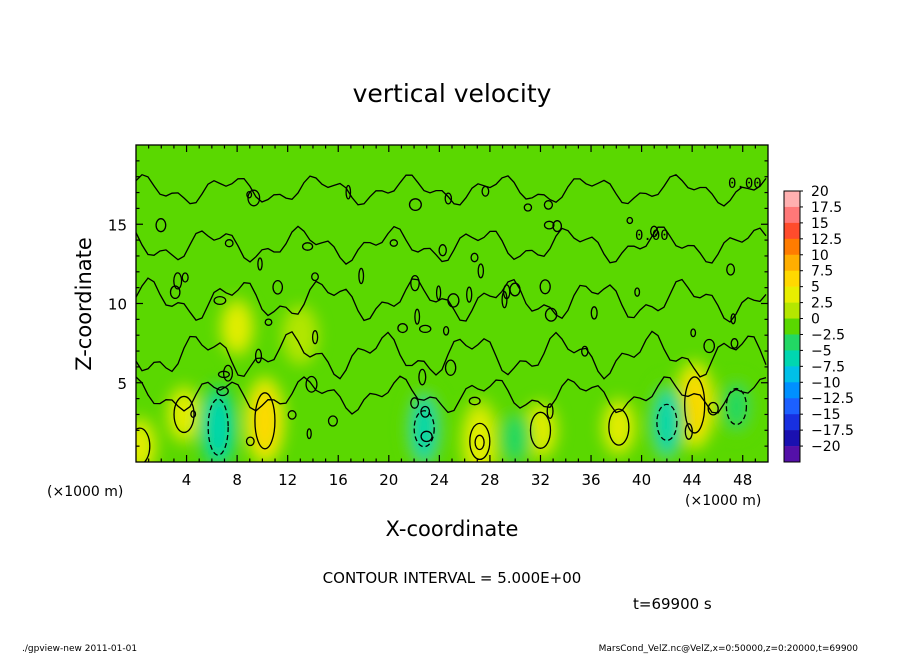  Describe the element at coordinates (452, 93) in the screenshot. I see `chart-title: vertical velocity` at that location.